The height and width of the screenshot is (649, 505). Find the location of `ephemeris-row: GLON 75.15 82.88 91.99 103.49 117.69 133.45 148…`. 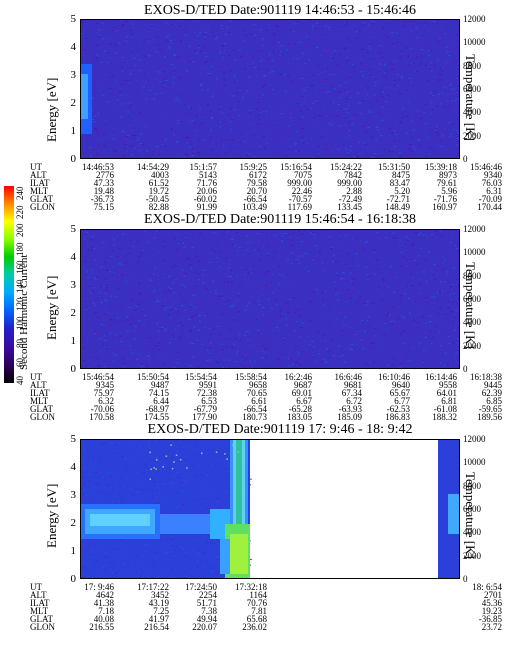

ephemeris-row: GLON 75.15 82.88 91.99 103.49 117.69 133.45 148… is located at coordinates (266, 207).